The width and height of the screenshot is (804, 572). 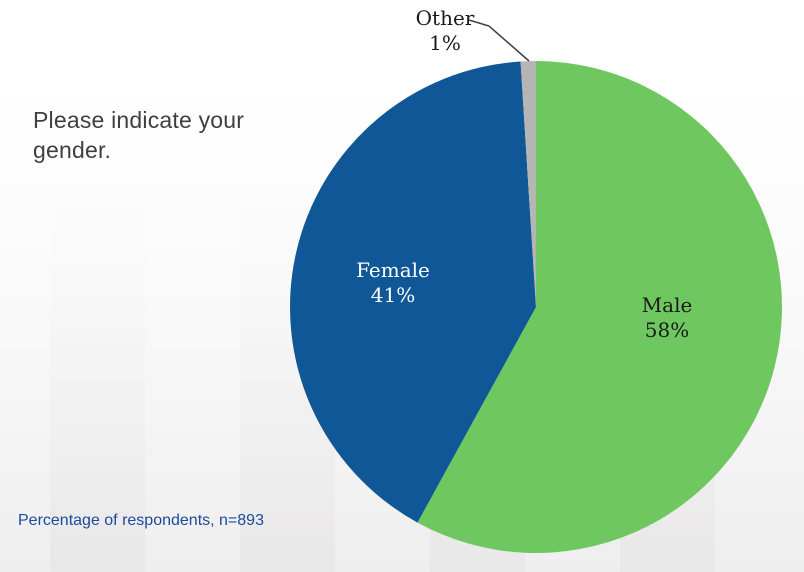 What do you see at coordinates (528, 184) in the screenshot?
I see `pie-slice-other` at bounding box center [528, 184].